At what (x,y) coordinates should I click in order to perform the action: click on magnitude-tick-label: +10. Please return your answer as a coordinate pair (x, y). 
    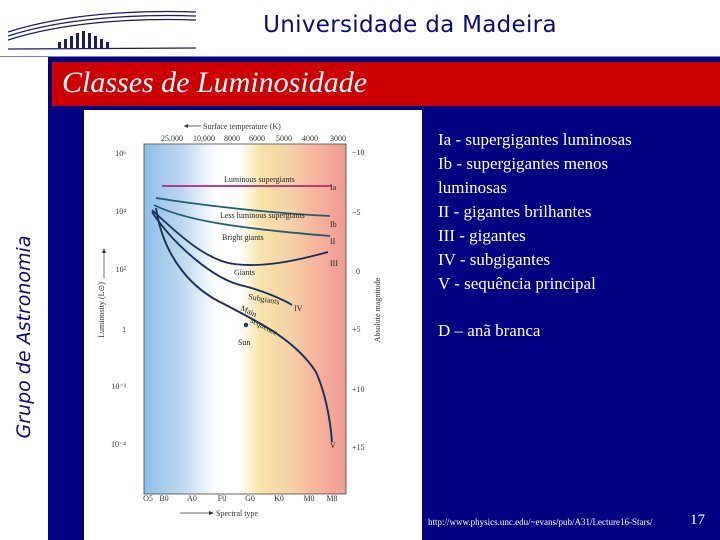
    Looking at the image, I should click on (358, 389).